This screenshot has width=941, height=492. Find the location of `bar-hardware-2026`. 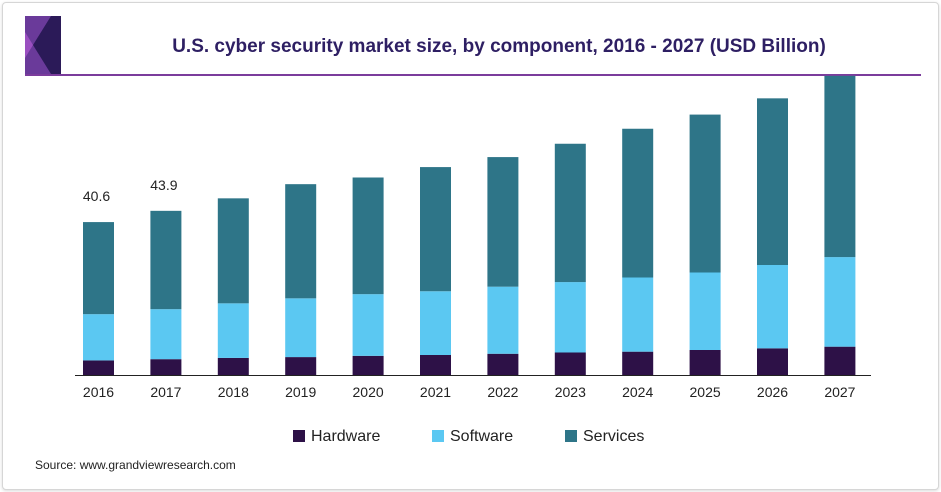

bar-hardware-2026 is located at coordinates (772, 361).